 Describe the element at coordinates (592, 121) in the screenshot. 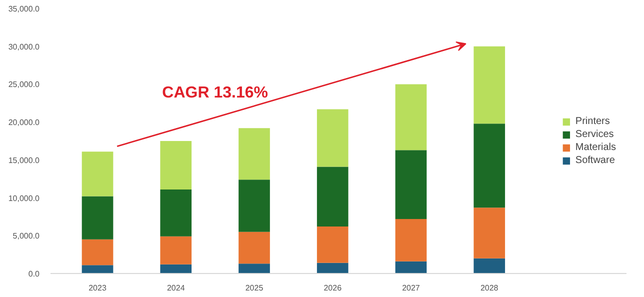

I see `legend-label: Printers` at that location.